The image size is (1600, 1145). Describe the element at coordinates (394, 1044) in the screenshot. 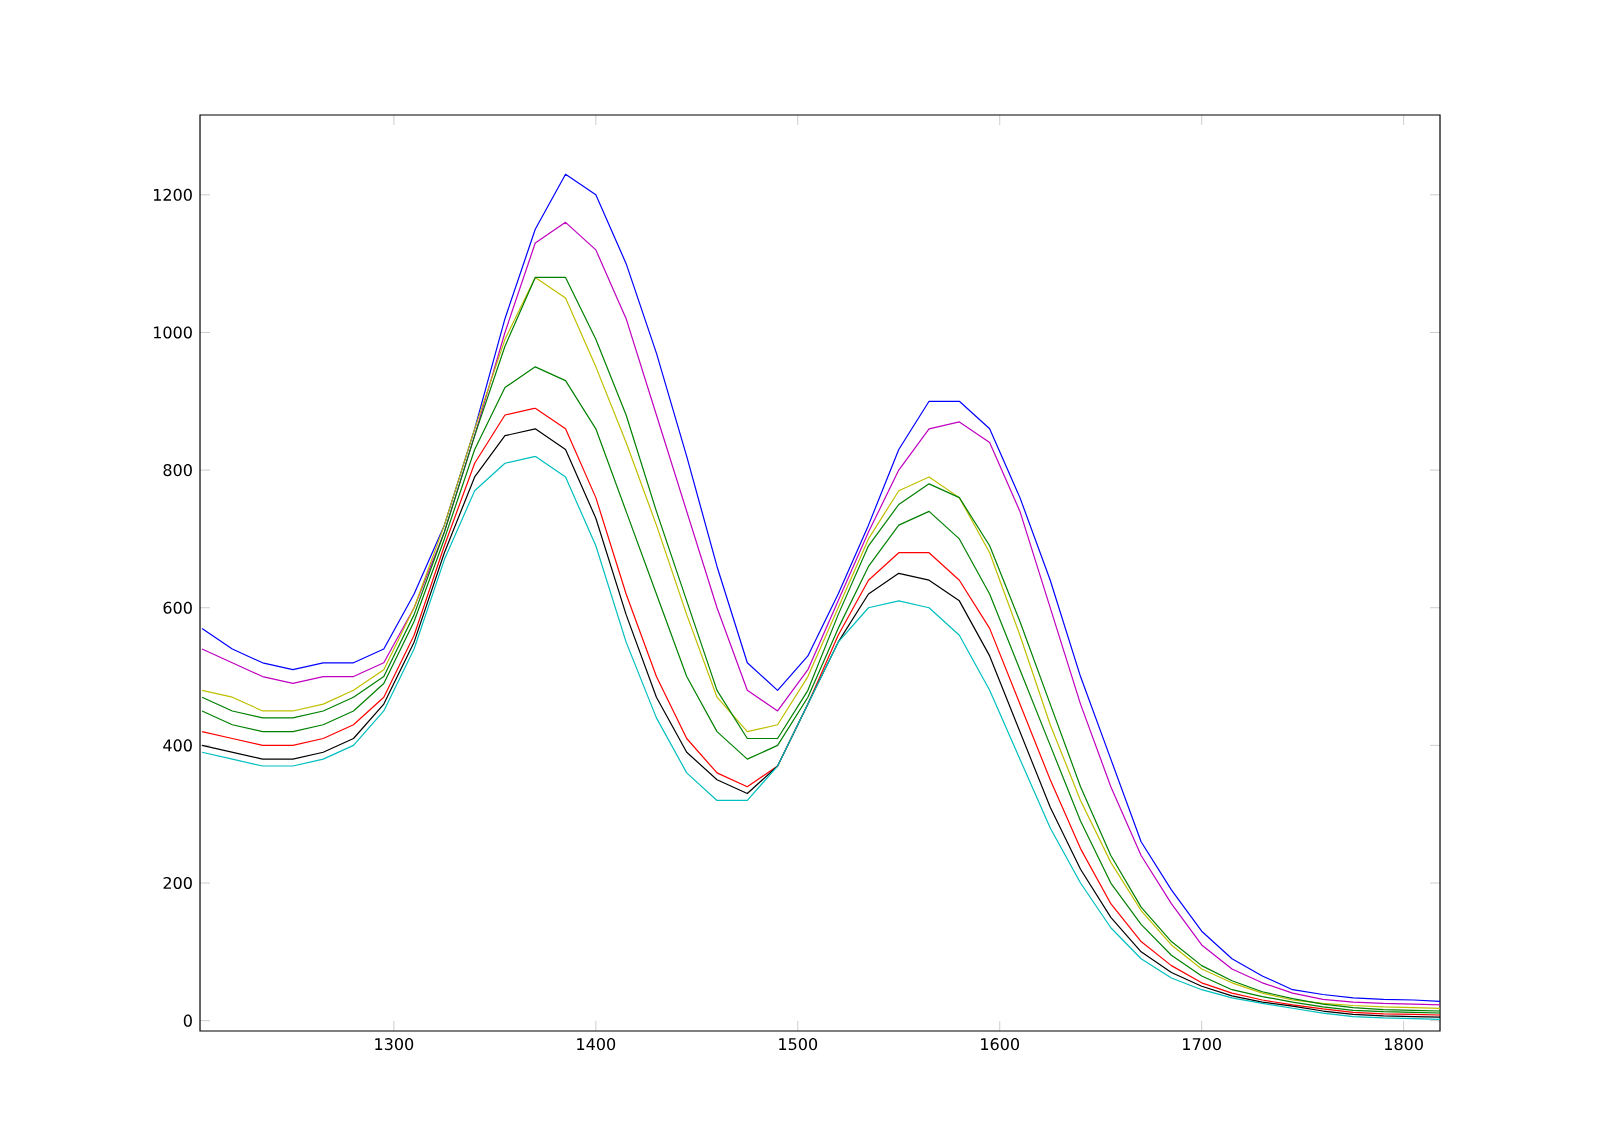

I see `x-tick-label: 1300` at that location.